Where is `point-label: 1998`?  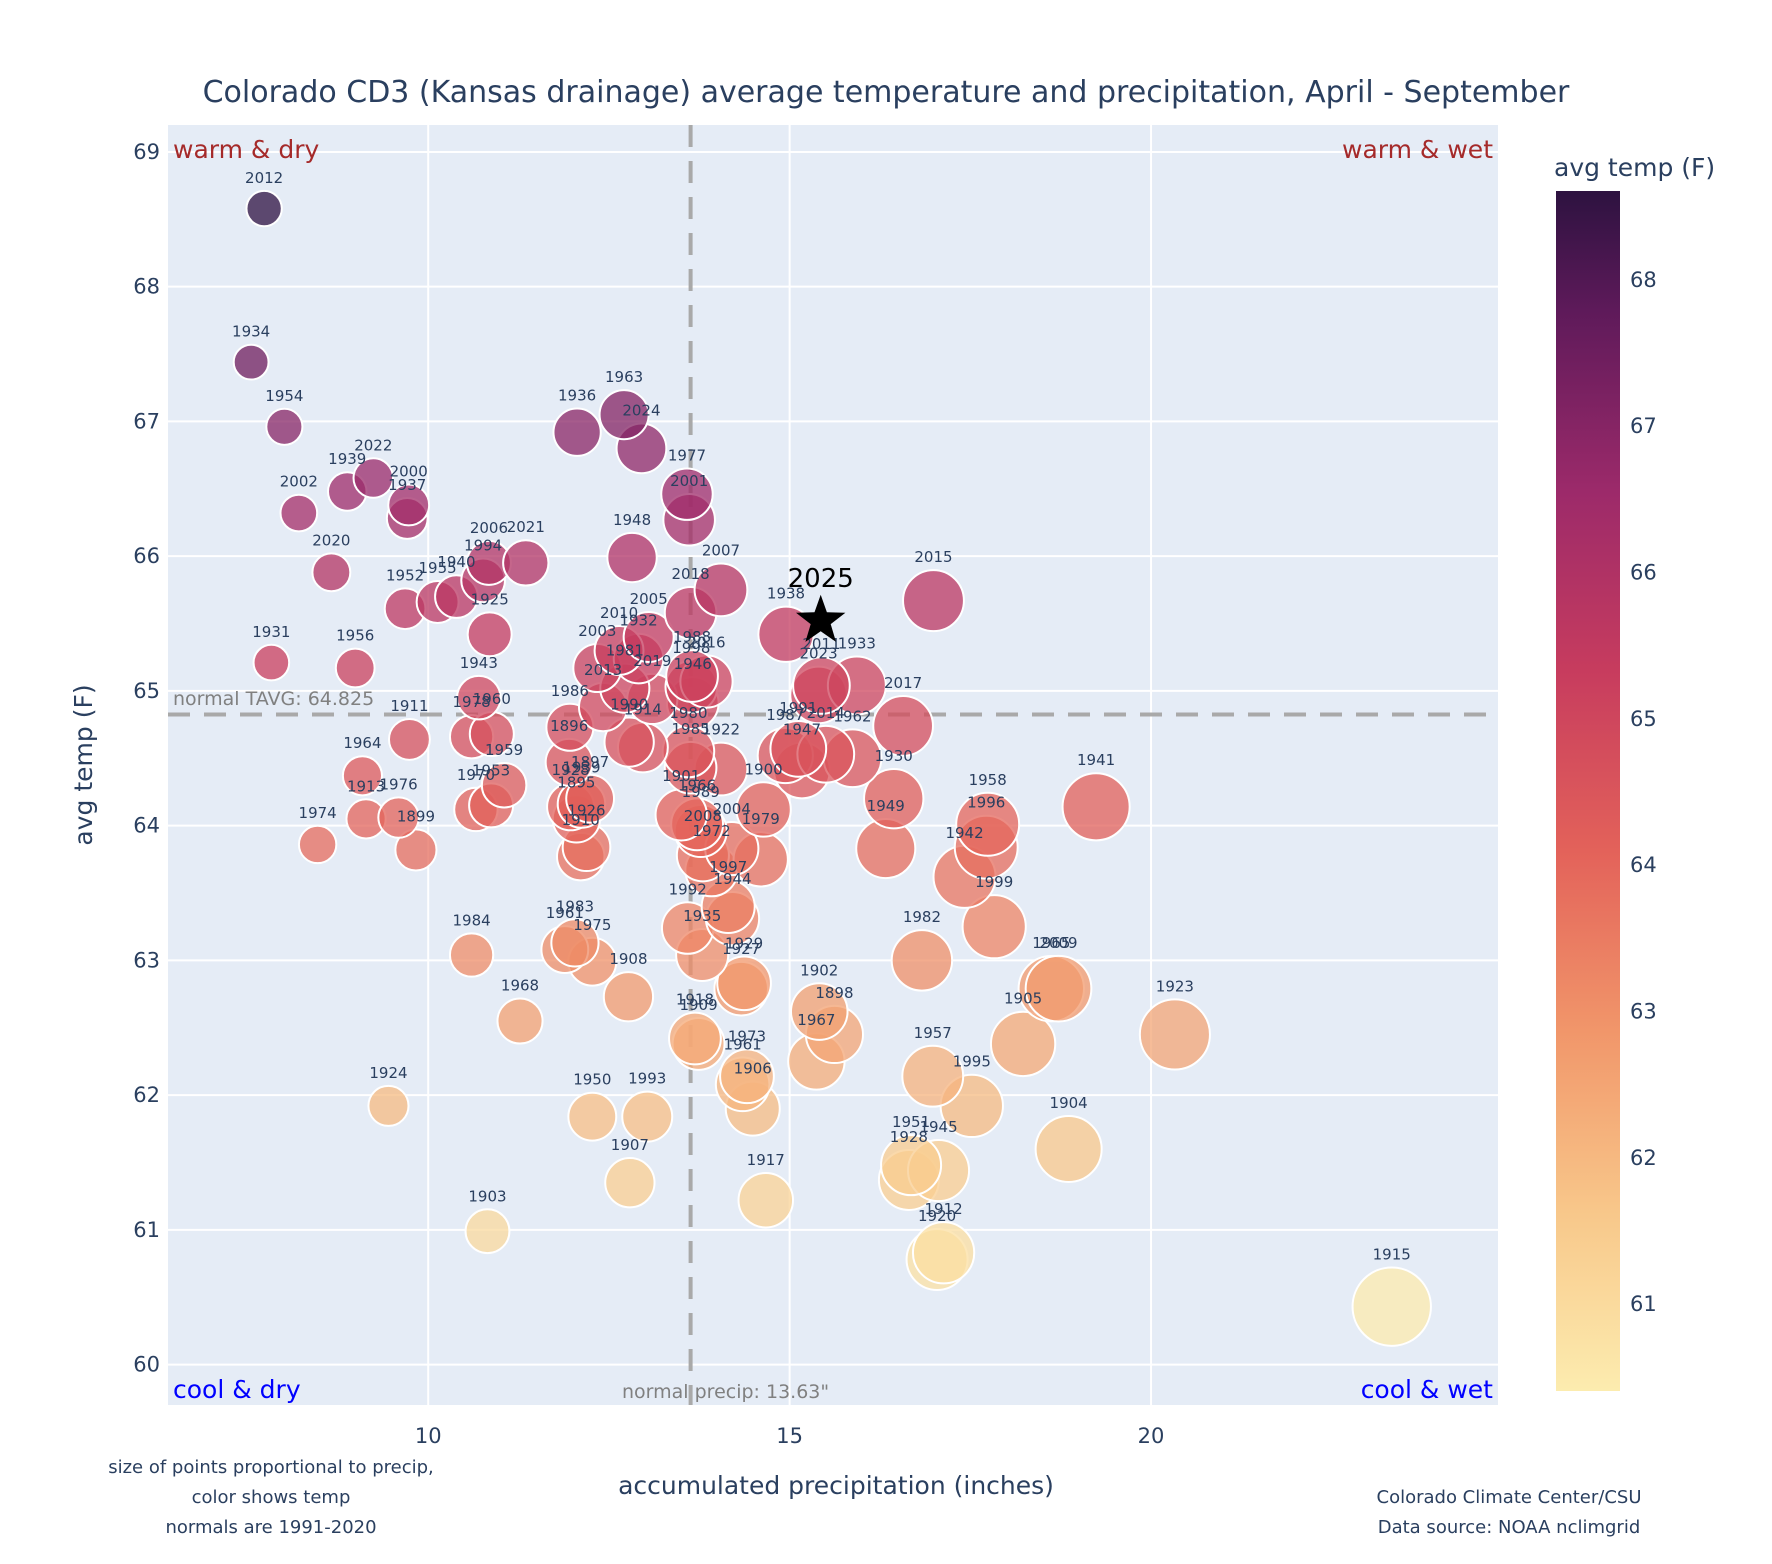
point-label: 1998 is located at coordinates (691, 648).